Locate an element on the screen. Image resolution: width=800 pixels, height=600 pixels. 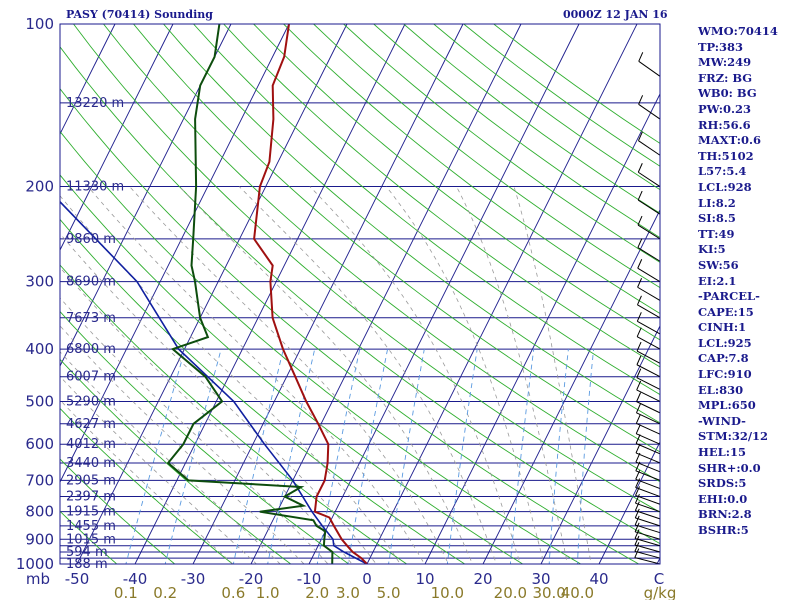
index-row: SI:8.5 is located at coordinates (717, 218).